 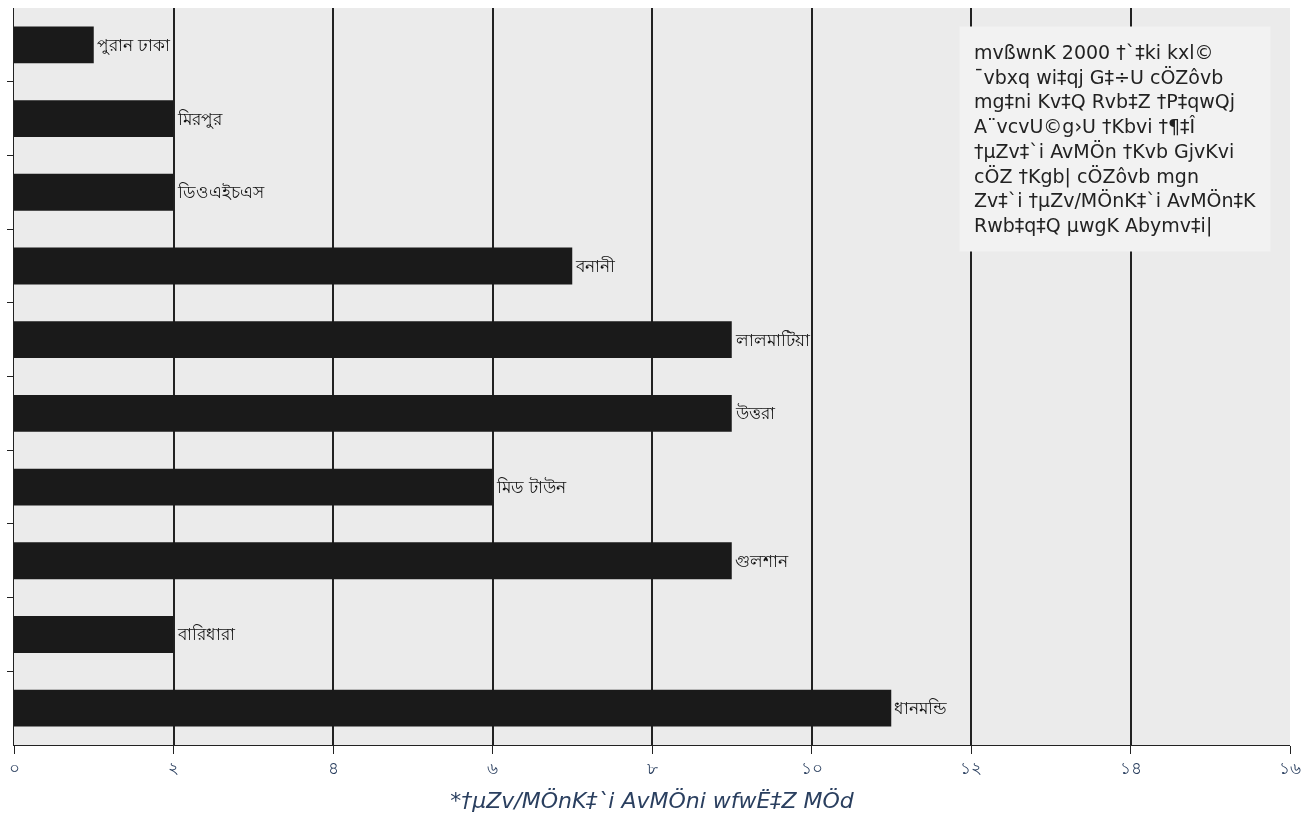 What do you see at coordinates (1115, 139) in the screenshot?
I see `annotation: mvßwnK 2000 †`‡ki kxl© ¯vbxq wi‡qj G‡÷U cÖZôvb mg‡ni Kv‡Q Rvb‡Z †P‡qwQj A¨vcvU©g›U †Kbvi †¶‡Î †µZv‡`i AvMÖn †Kvb GjvKvi cÖZ †Kgb| cÖZôvb mgn Zv‡`i †µZv/MÖnK‡`i AvMÖn‡K Rwb‡q‡Q µwgK Abymv‡i|` at bounding box center [1115, 139].